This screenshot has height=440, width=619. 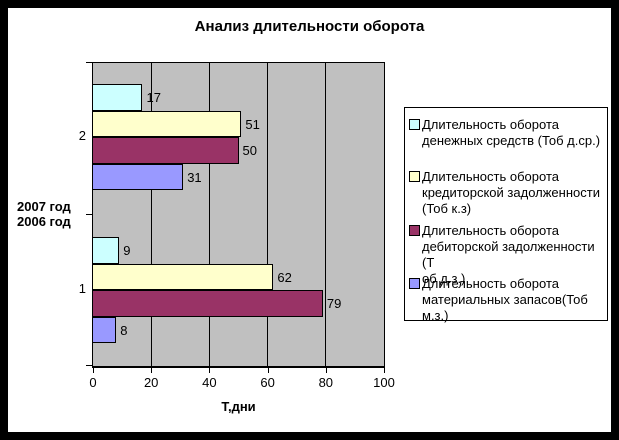 I want to click on bar-value-label: 9, so click(x=127, y=250).